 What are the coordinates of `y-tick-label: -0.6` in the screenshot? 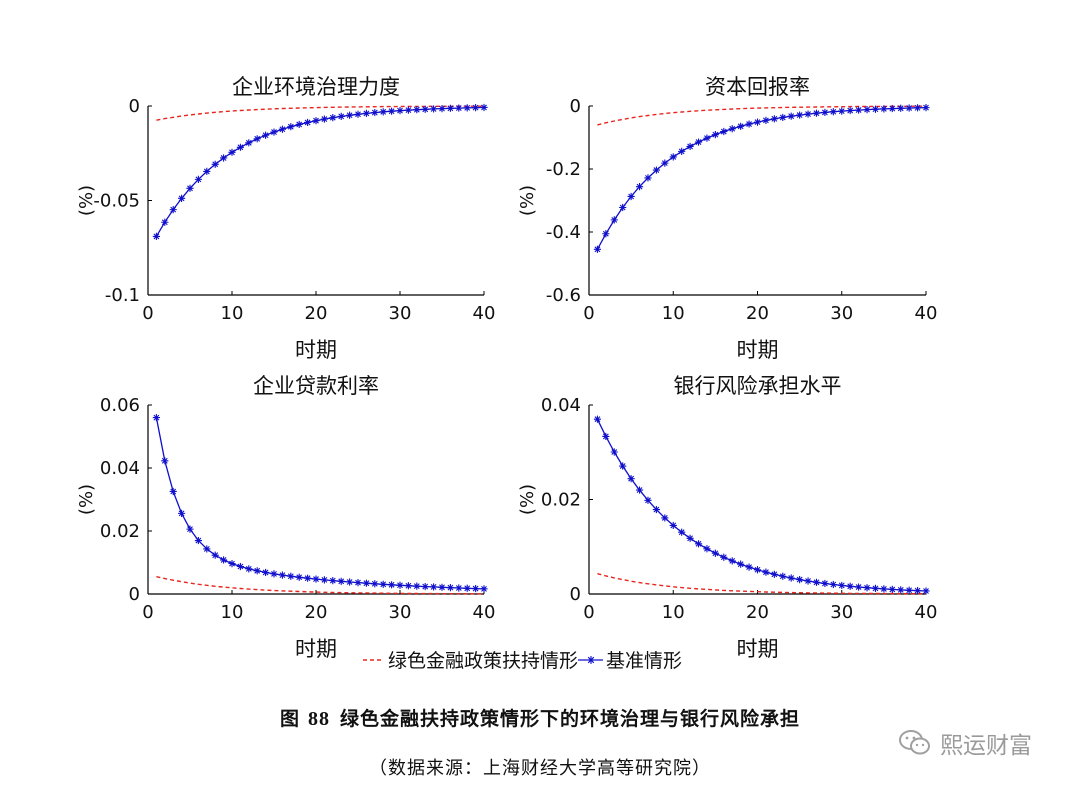 It's located at (563, 295).